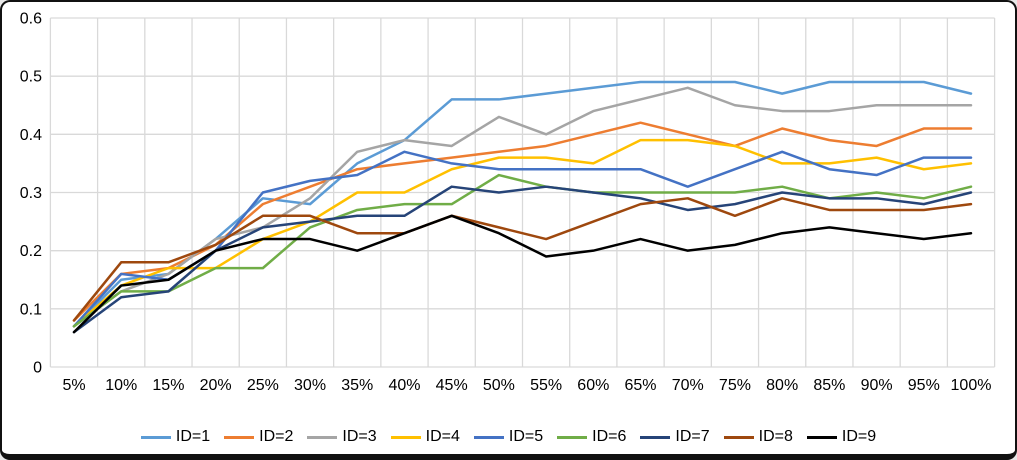 The image size is (1017, 460). I want to click on legend-label: ID=2, so click(276, 436).